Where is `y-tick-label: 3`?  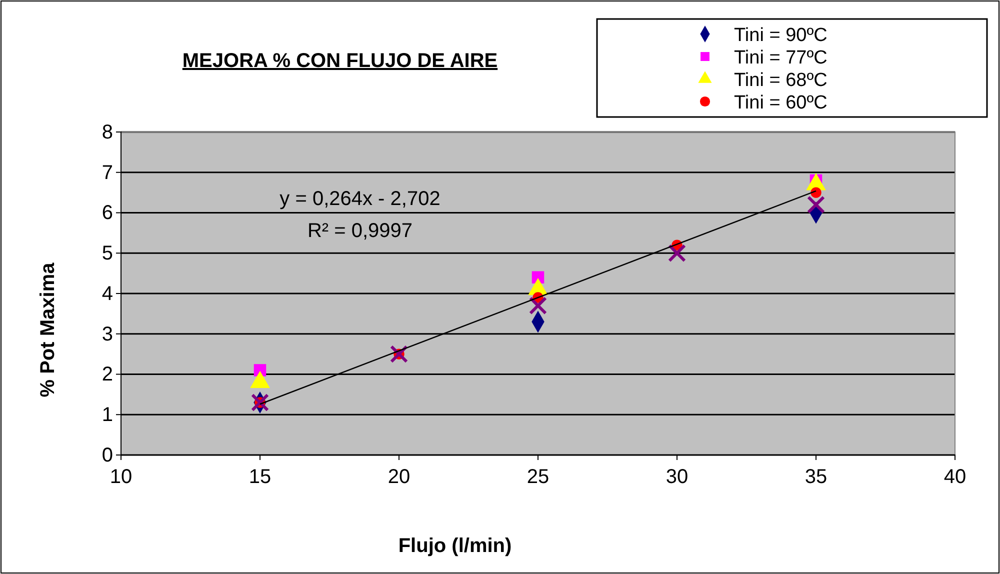
y-tick-label: 3 is located at coordinates (107, 334).